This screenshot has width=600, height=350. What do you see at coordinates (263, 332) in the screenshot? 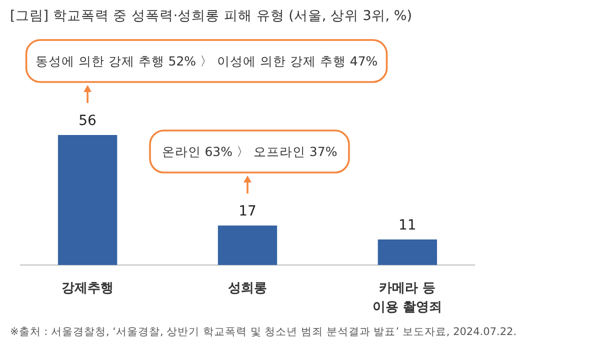
I see `text: ※출처 : 서울경찰청, ‘서울경찰, 상반기 학교폭력 및 청소년 범죄 분석결과 발표’ 보도자료, 2024.07.22.` at bounding box center [263, 332].